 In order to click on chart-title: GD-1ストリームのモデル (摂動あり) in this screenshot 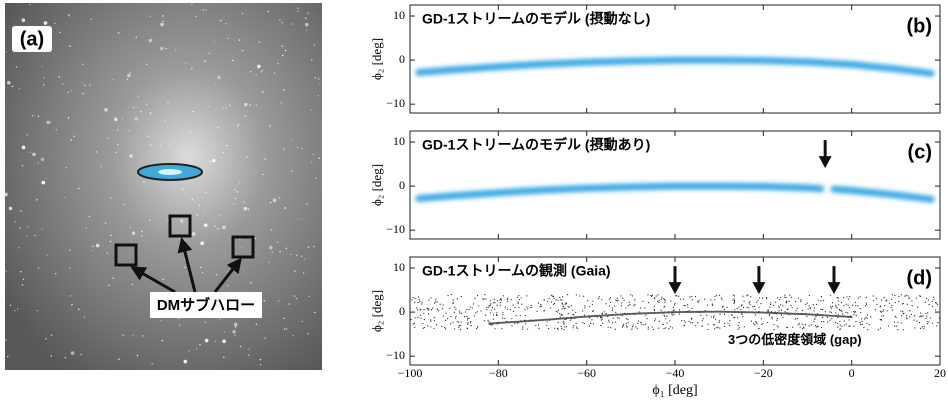, I will do `click(536, 145)`.